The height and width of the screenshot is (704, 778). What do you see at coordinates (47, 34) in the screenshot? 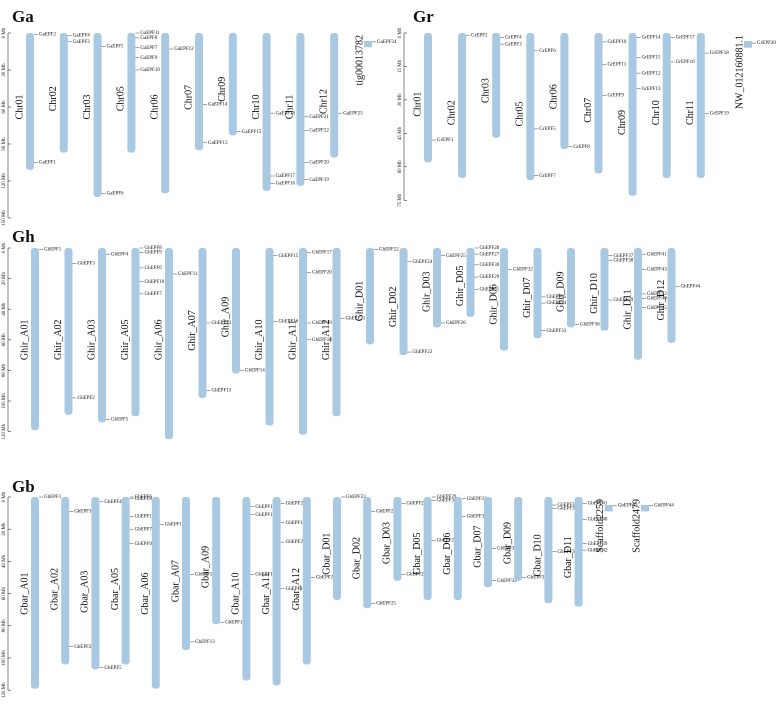
I see `gene-label: GaEPF2` at bounding box center [47, 34].